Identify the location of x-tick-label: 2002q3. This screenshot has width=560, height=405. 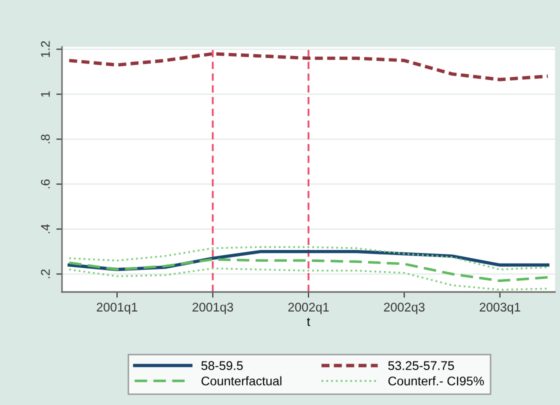
(404, 308).